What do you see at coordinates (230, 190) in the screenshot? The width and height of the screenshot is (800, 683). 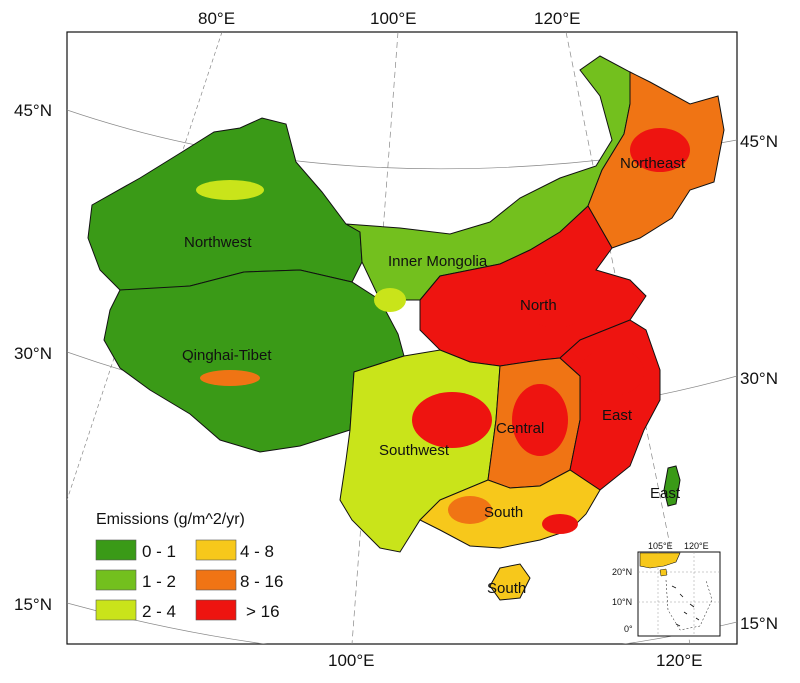 I see `hotspot-tarim` at bounding box center [230, 190].